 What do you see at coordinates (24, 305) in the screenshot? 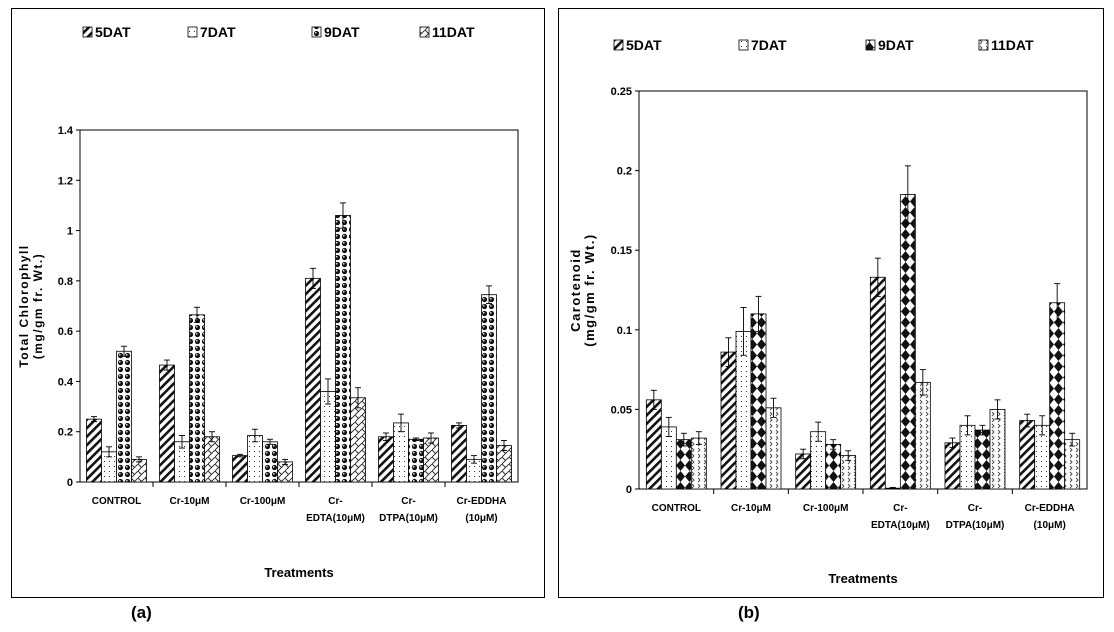
I see `y-axis-label-line: Total Chlorophyll` at bounding box center [24, 305].